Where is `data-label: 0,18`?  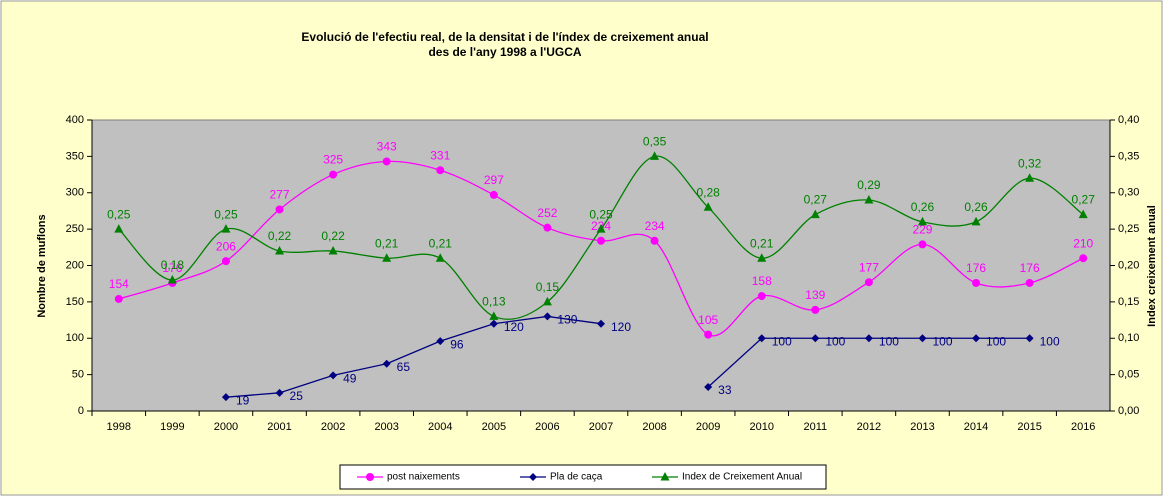 data-label: 0,18 is located at coordinates (173, 265).